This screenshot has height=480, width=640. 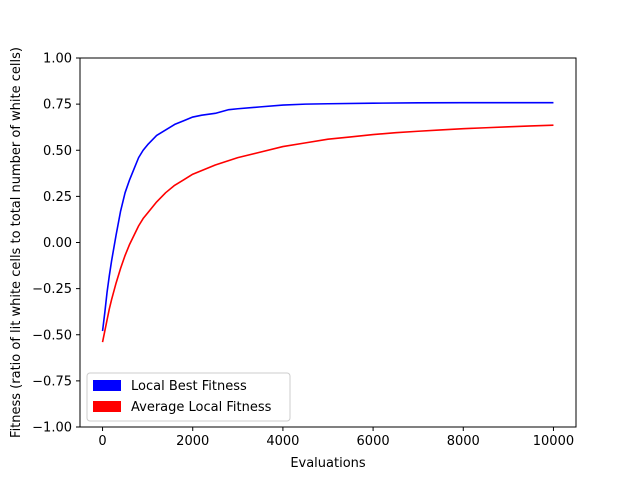 I want to click on x-tick-label: 10000, so click(x=553, y=441).